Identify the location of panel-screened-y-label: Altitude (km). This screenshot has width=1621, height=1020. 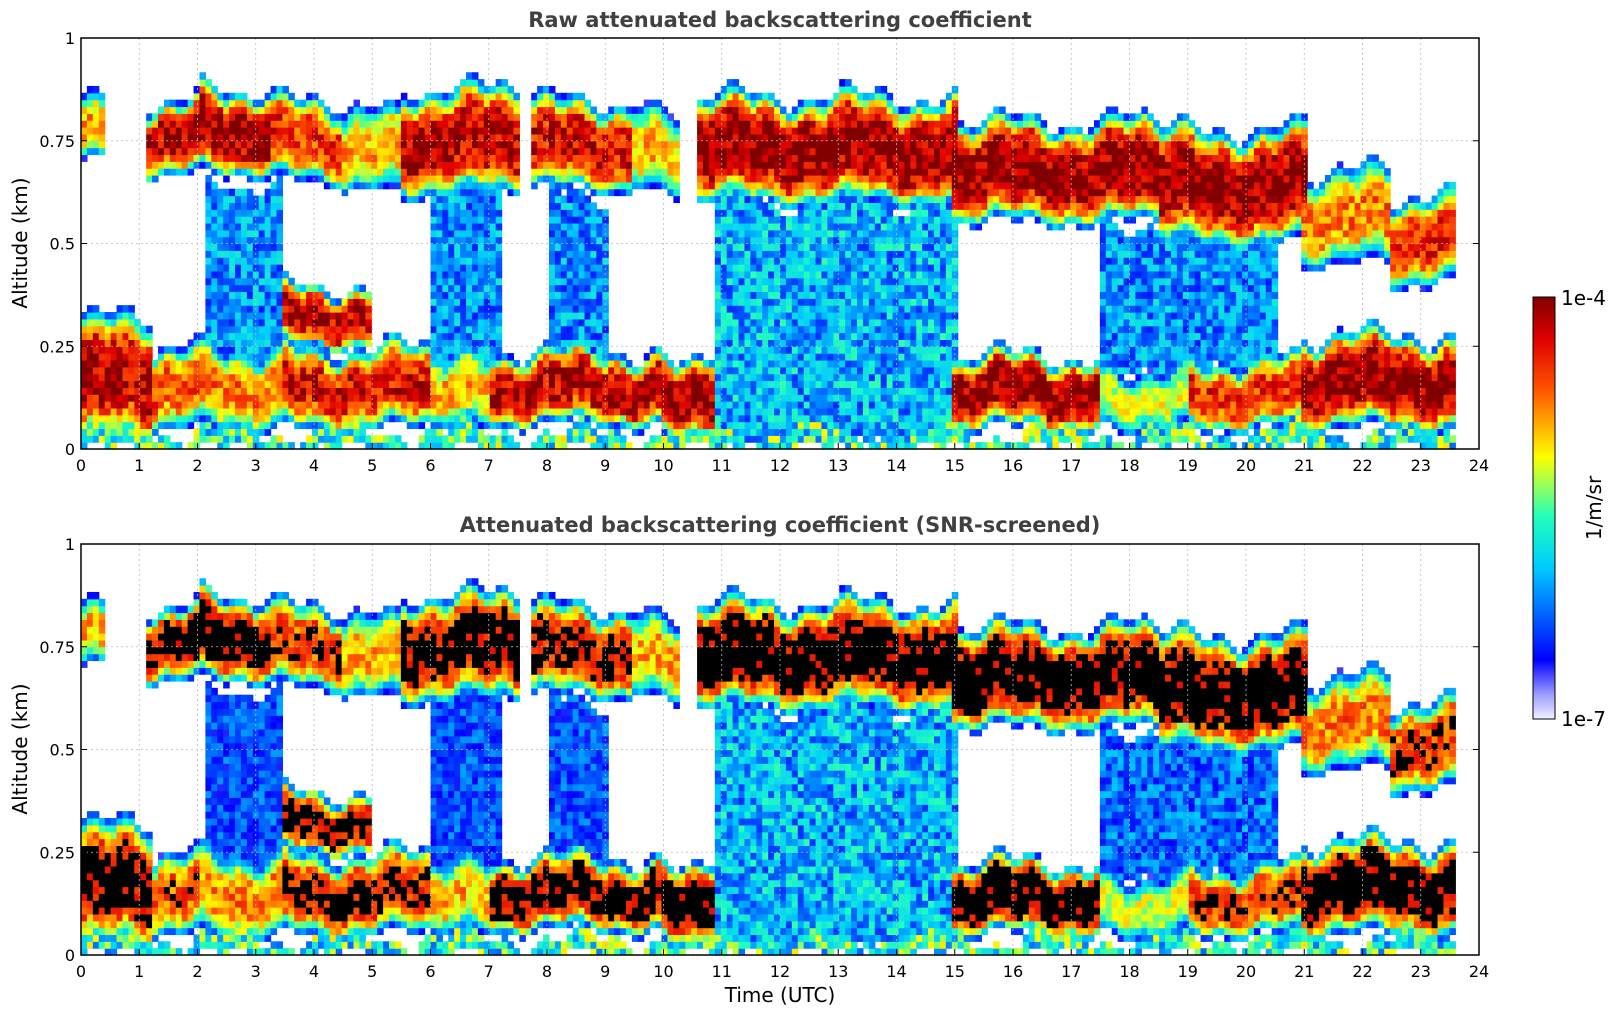
(20, 748).